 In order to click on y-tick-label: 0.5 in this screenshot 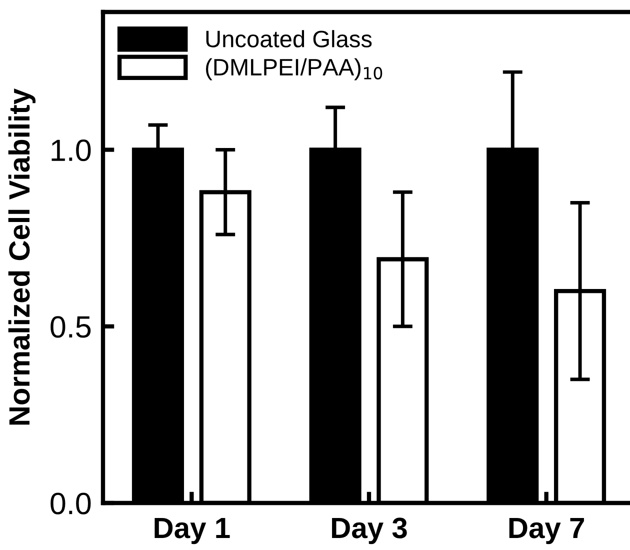, I will do `click(70, 327)`.